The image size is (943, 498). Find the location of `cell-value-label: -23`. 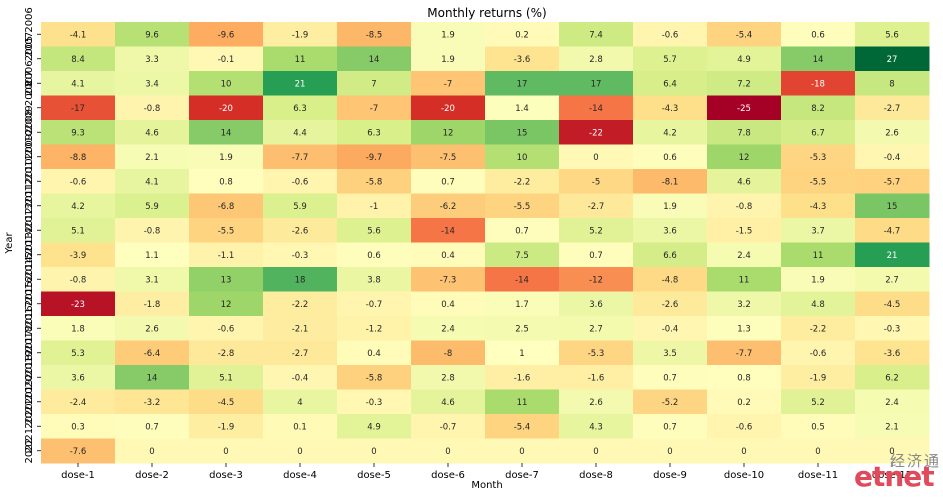

cell-value-label: -23 is located at coordinates (78, 305).